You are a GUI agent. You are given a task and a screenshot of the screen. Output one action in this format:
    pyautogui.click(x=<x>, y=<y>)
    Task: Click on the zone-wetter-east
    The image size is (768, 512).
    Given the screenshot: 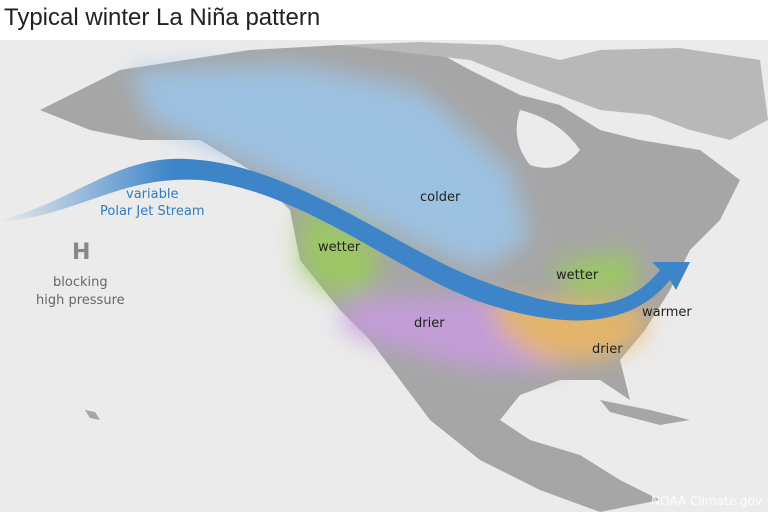 What is the action you would take?
    pyautogui.click(x=595, y=275)
    